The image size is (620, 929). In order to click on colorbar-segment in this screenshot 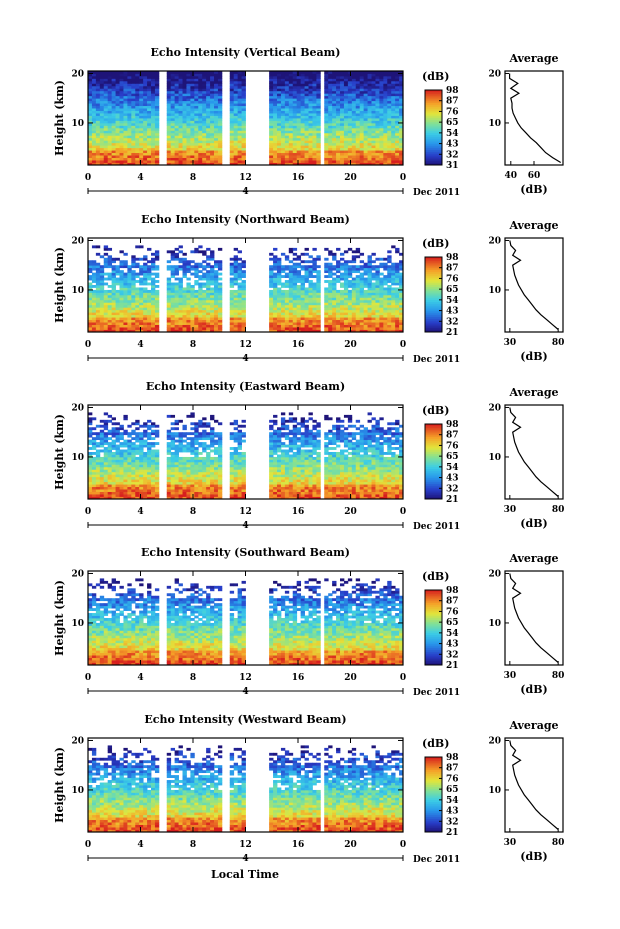, I will do `click(433, 265)`.